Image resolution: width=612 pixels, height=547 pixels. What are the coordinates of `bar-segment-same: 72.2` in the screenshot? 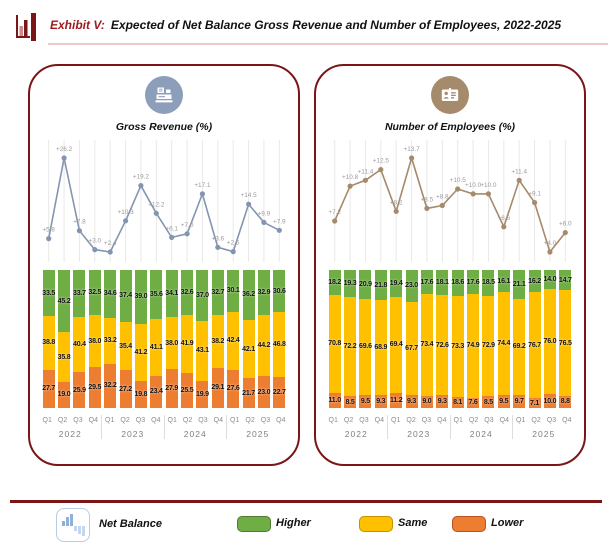 It's located at (350, 346).